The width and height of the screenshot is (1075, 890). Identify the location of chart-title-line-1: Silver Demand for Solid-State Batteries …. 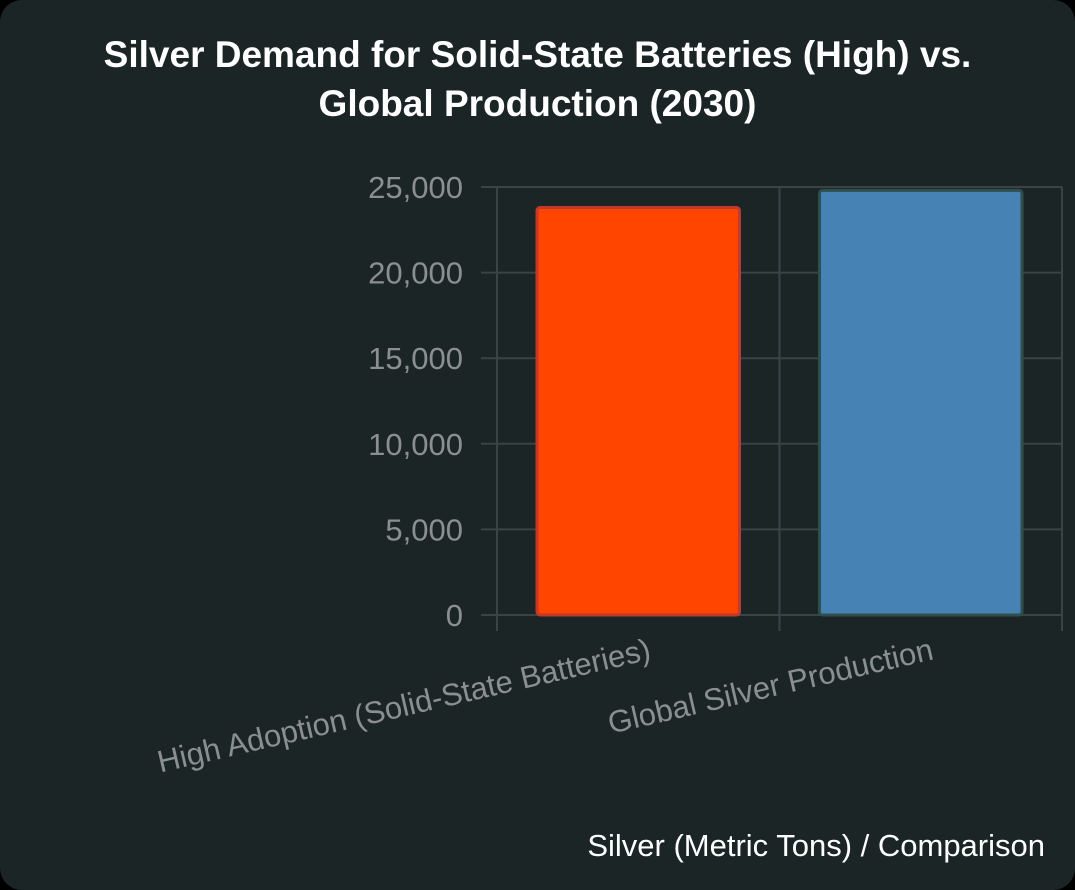
(537, 54).